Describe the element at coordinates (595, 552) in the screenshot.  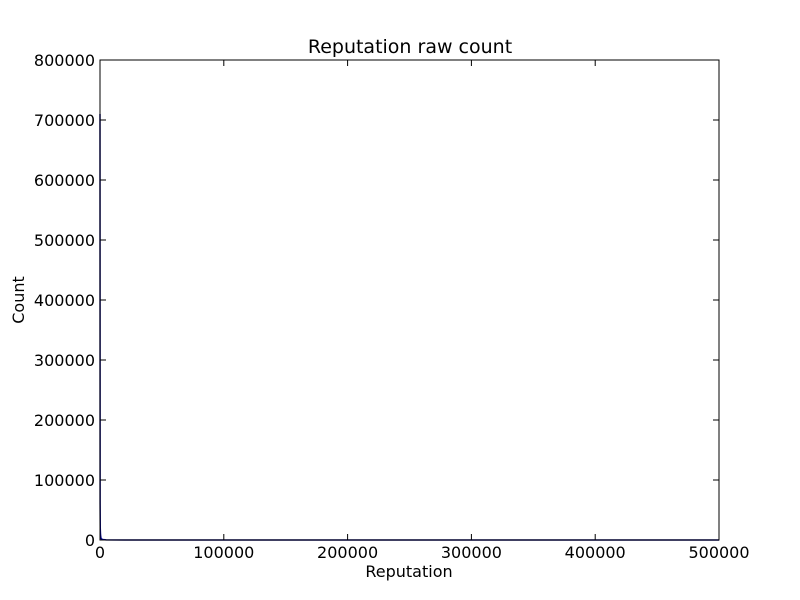
I see `x-tick-label: 400000` at that location.